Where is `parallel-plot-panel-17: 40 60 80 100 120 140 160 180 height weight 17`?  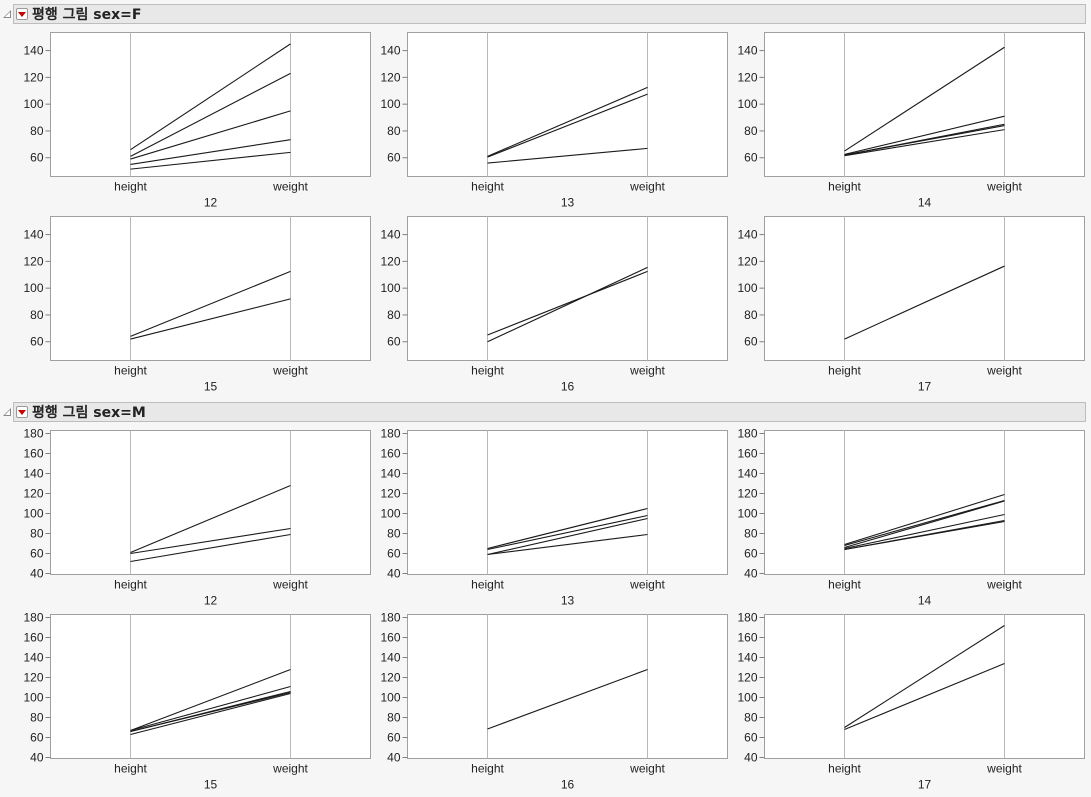
parallel-plot-panel-17: 40 60 80 100 120 140 160 180 height weight 17 is located at coordinates (902, 702).